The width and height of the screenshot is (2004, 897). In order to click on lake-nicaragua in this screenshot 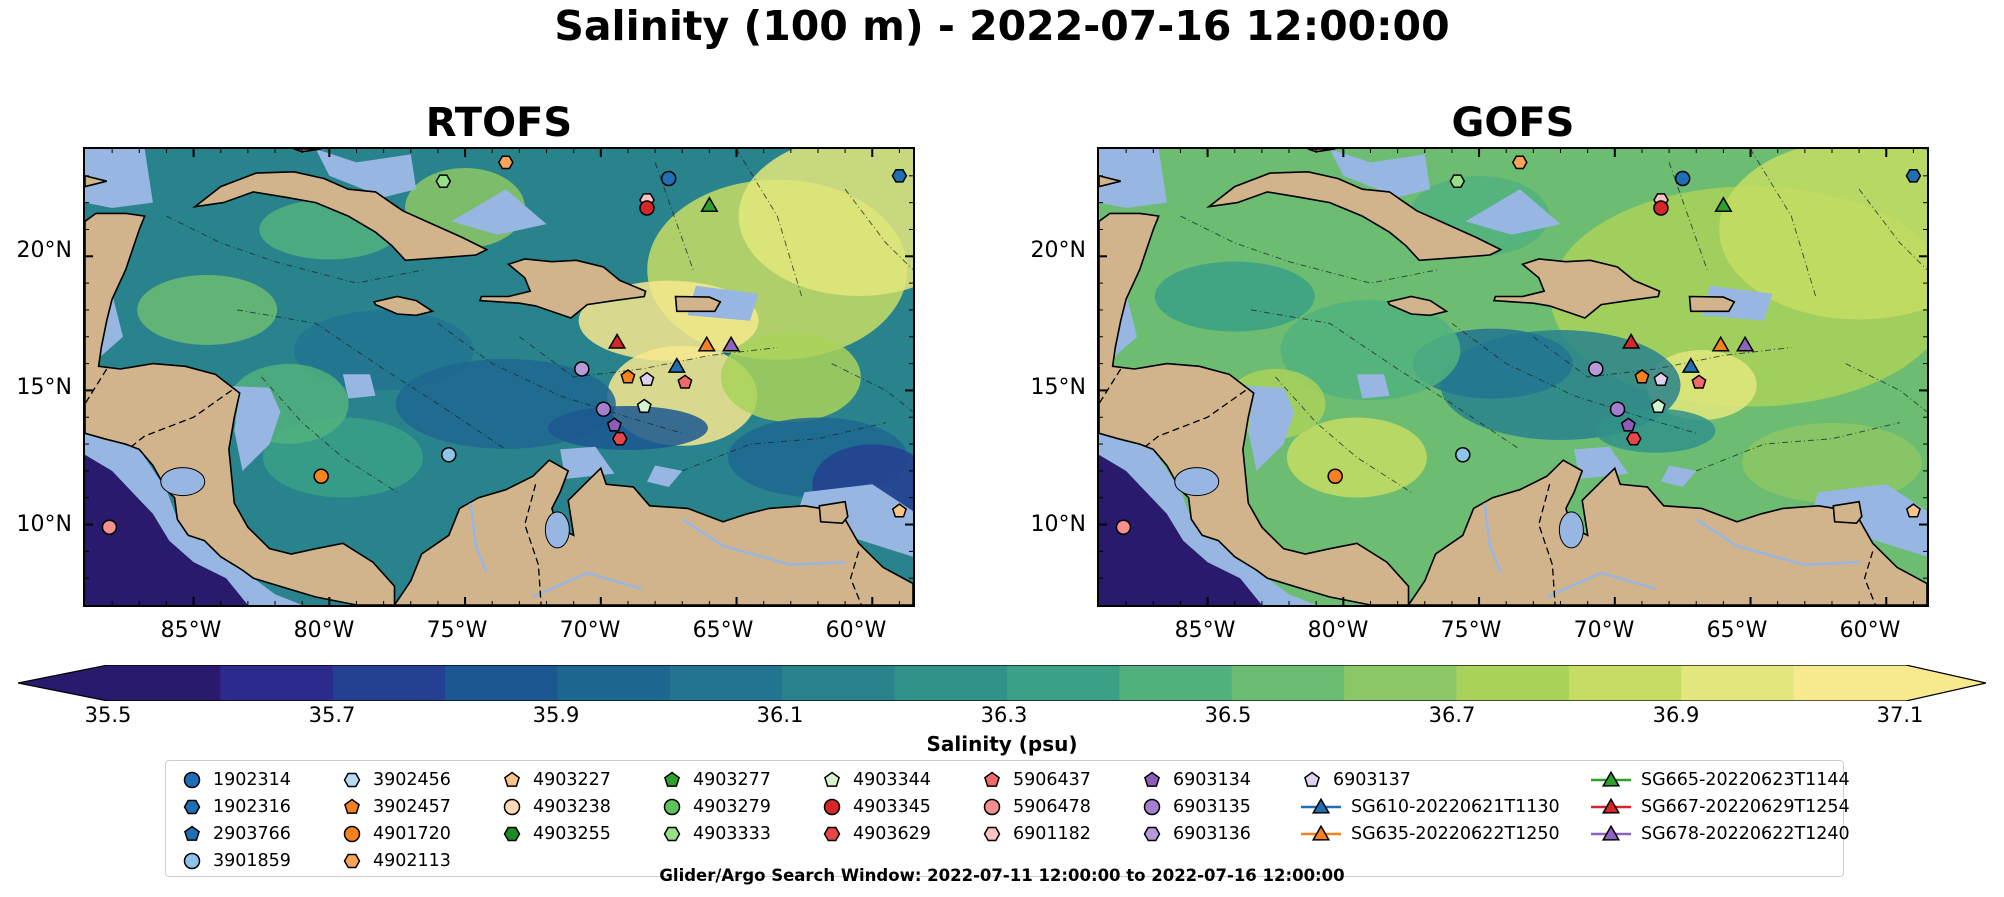, I will do `click(1197, 482)`.